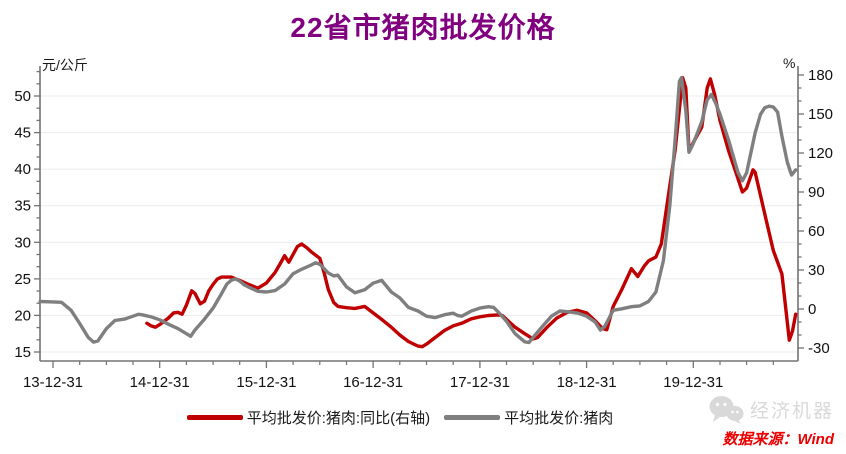 Image resolution: width=846 pixels, height=454 pixels. I want to click on wechat-icon, so click(726, 410).